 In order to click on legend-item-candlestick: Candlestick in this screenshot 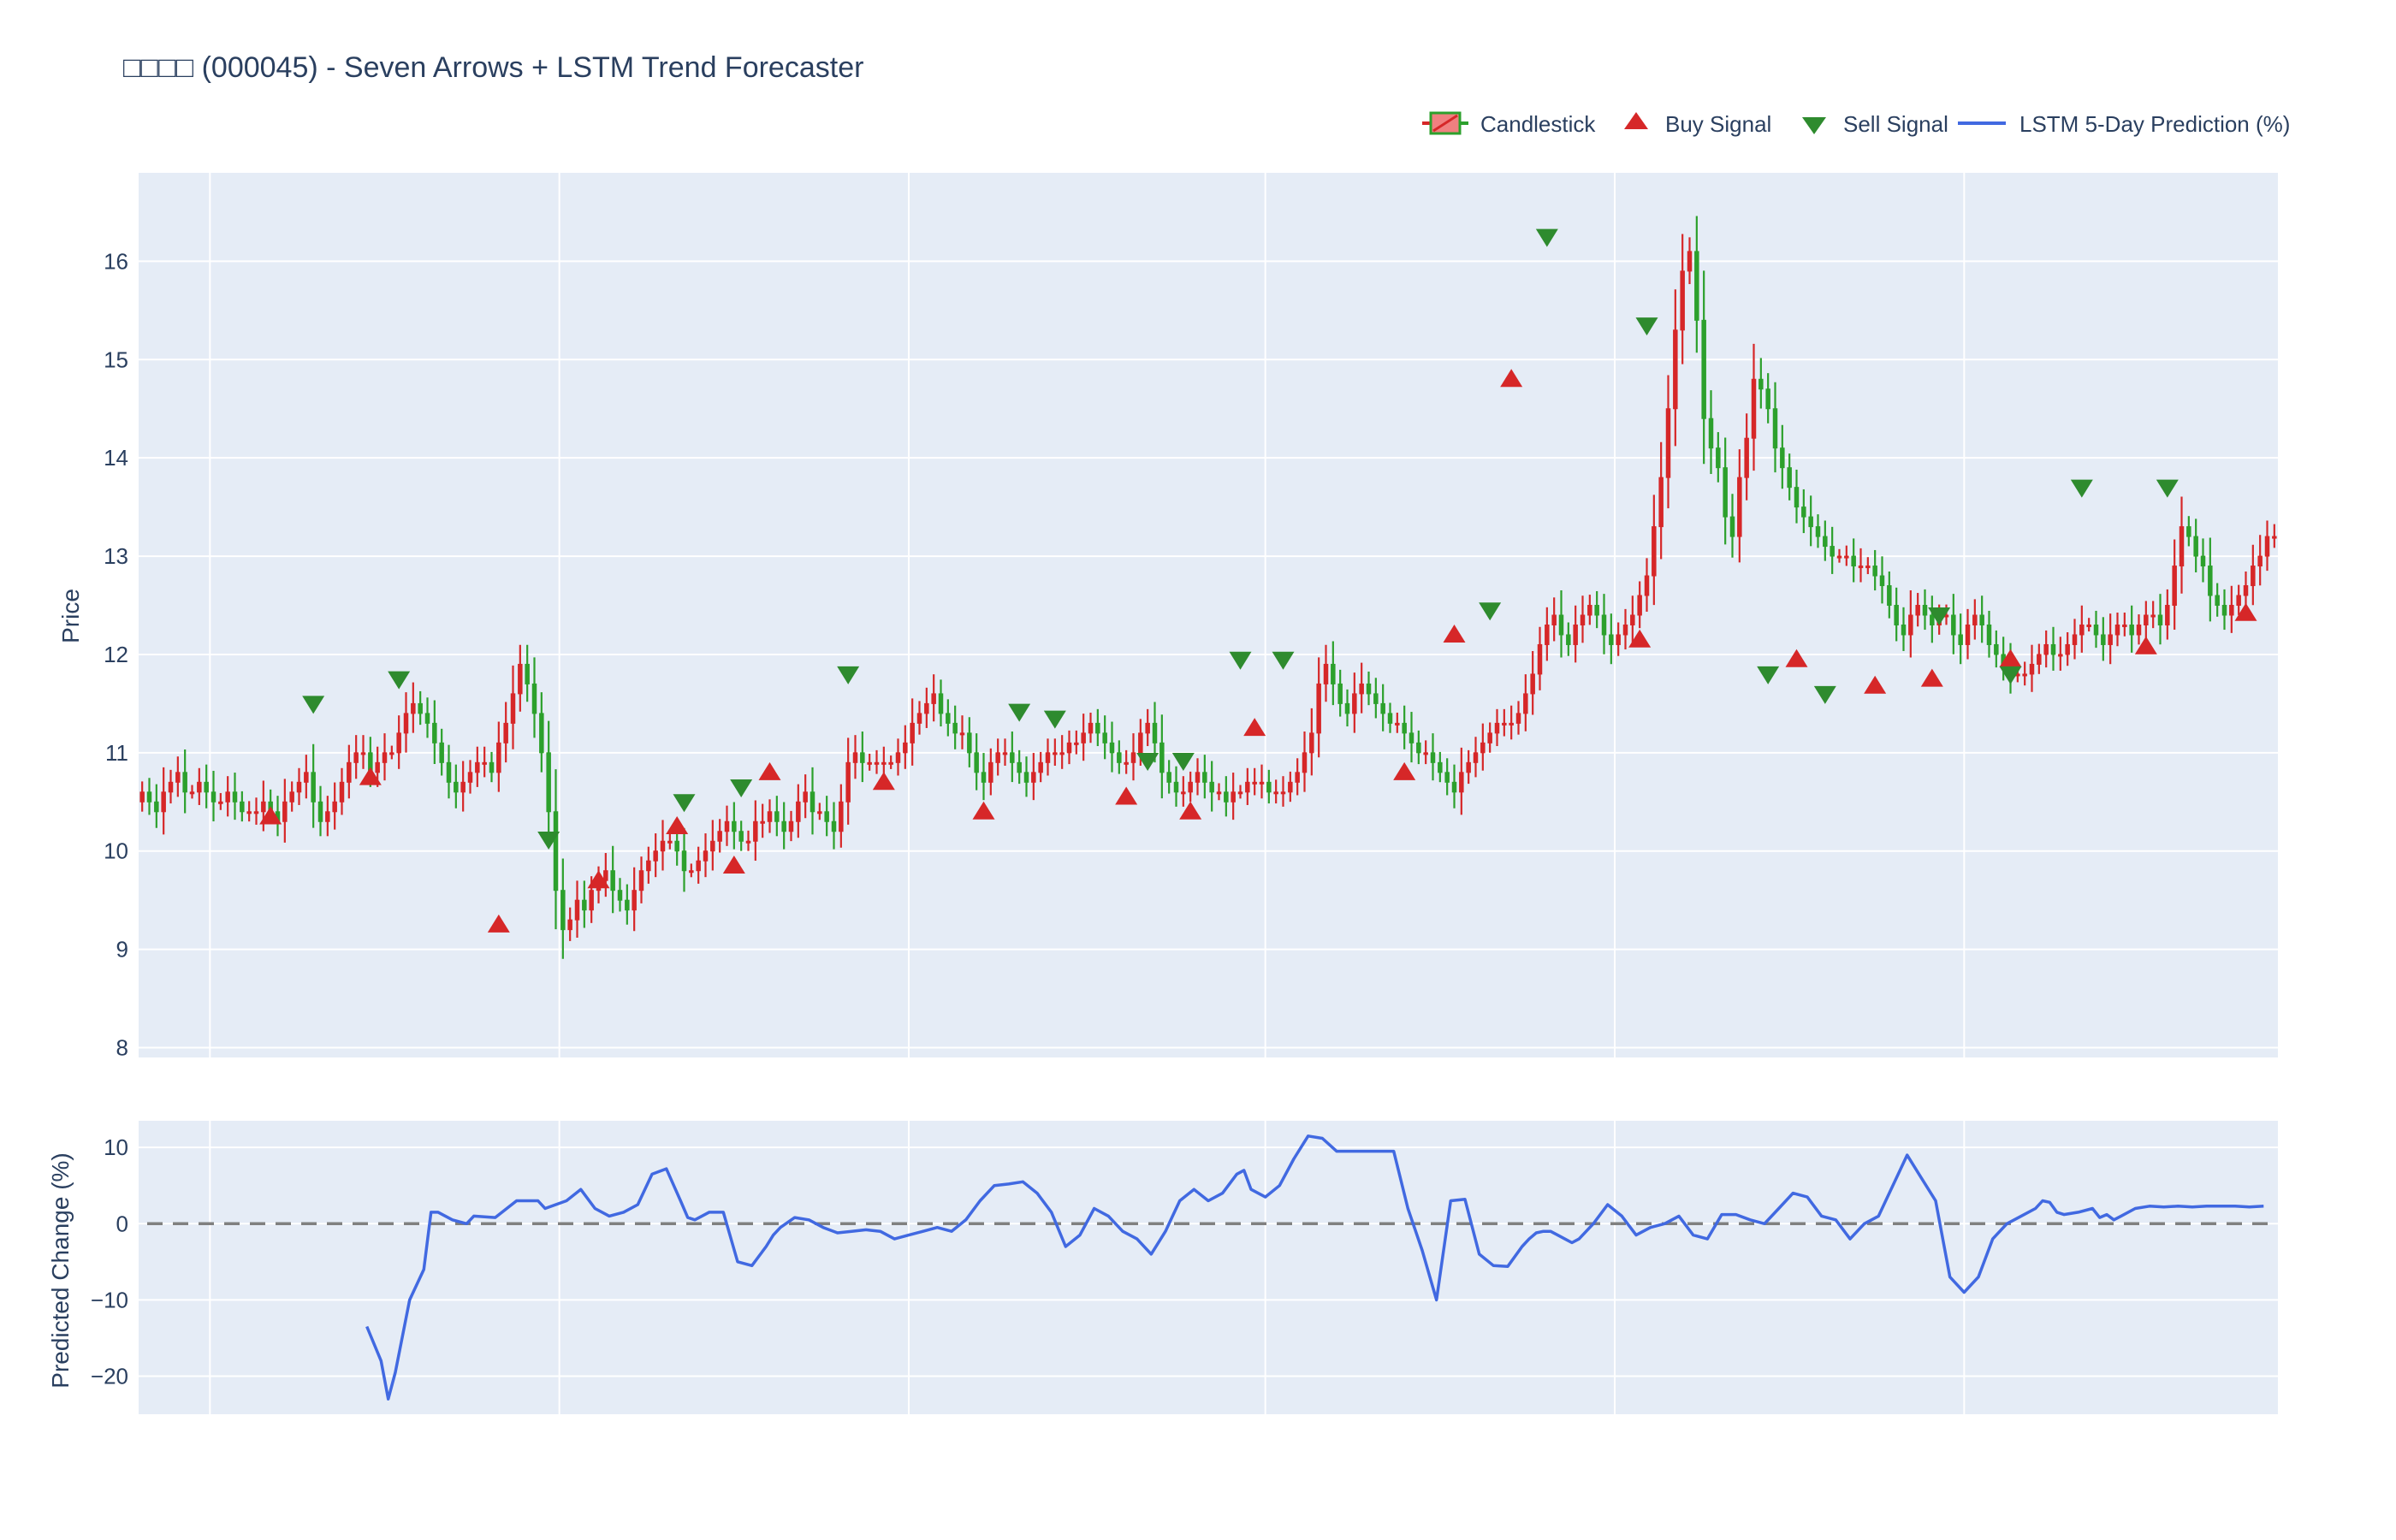, I will do `click(1509, 124)`.